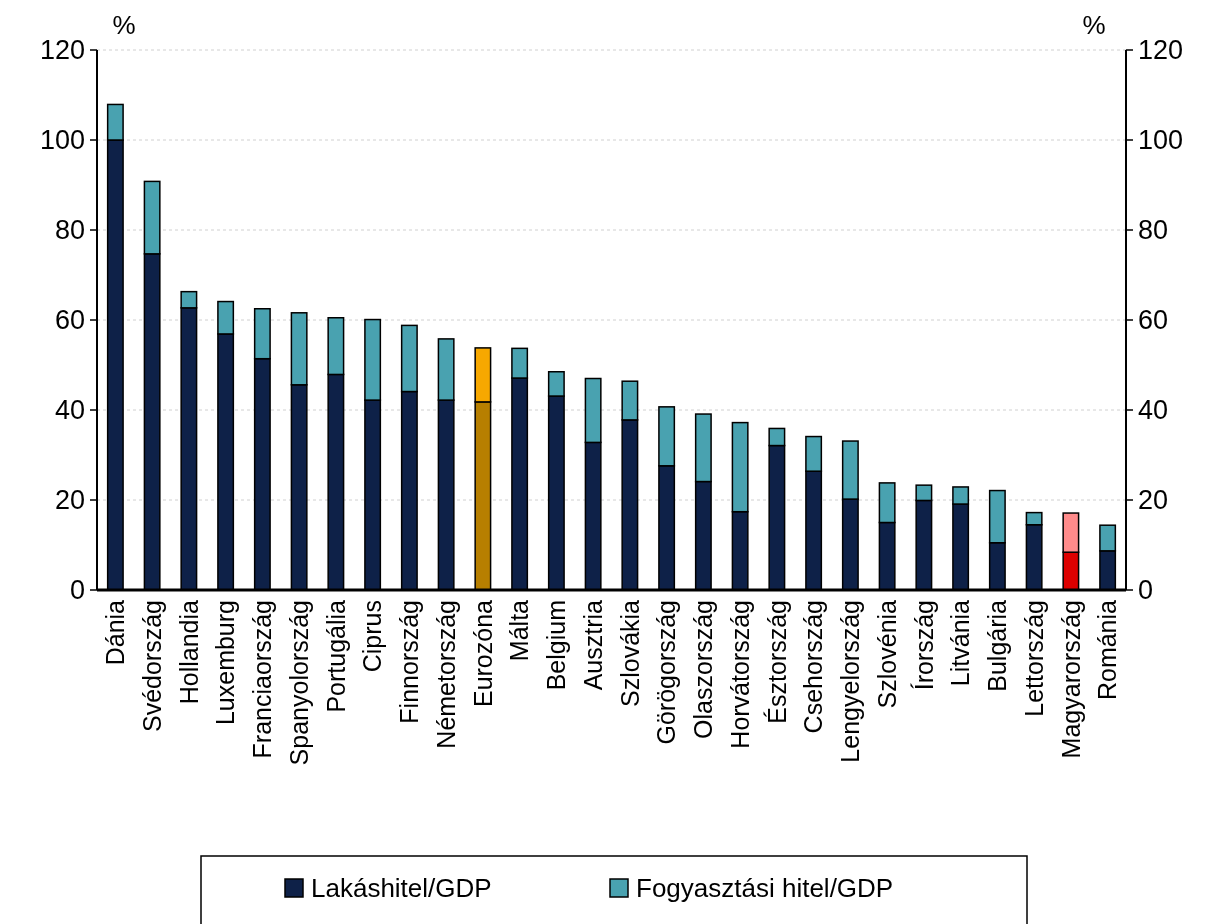 The width and height of the screenshot is (1231, 924). What do you see at coordinates (262, 679) in the screenshot?
I see `x-tick-label: Franciaország` at bounding box center [262, 679].